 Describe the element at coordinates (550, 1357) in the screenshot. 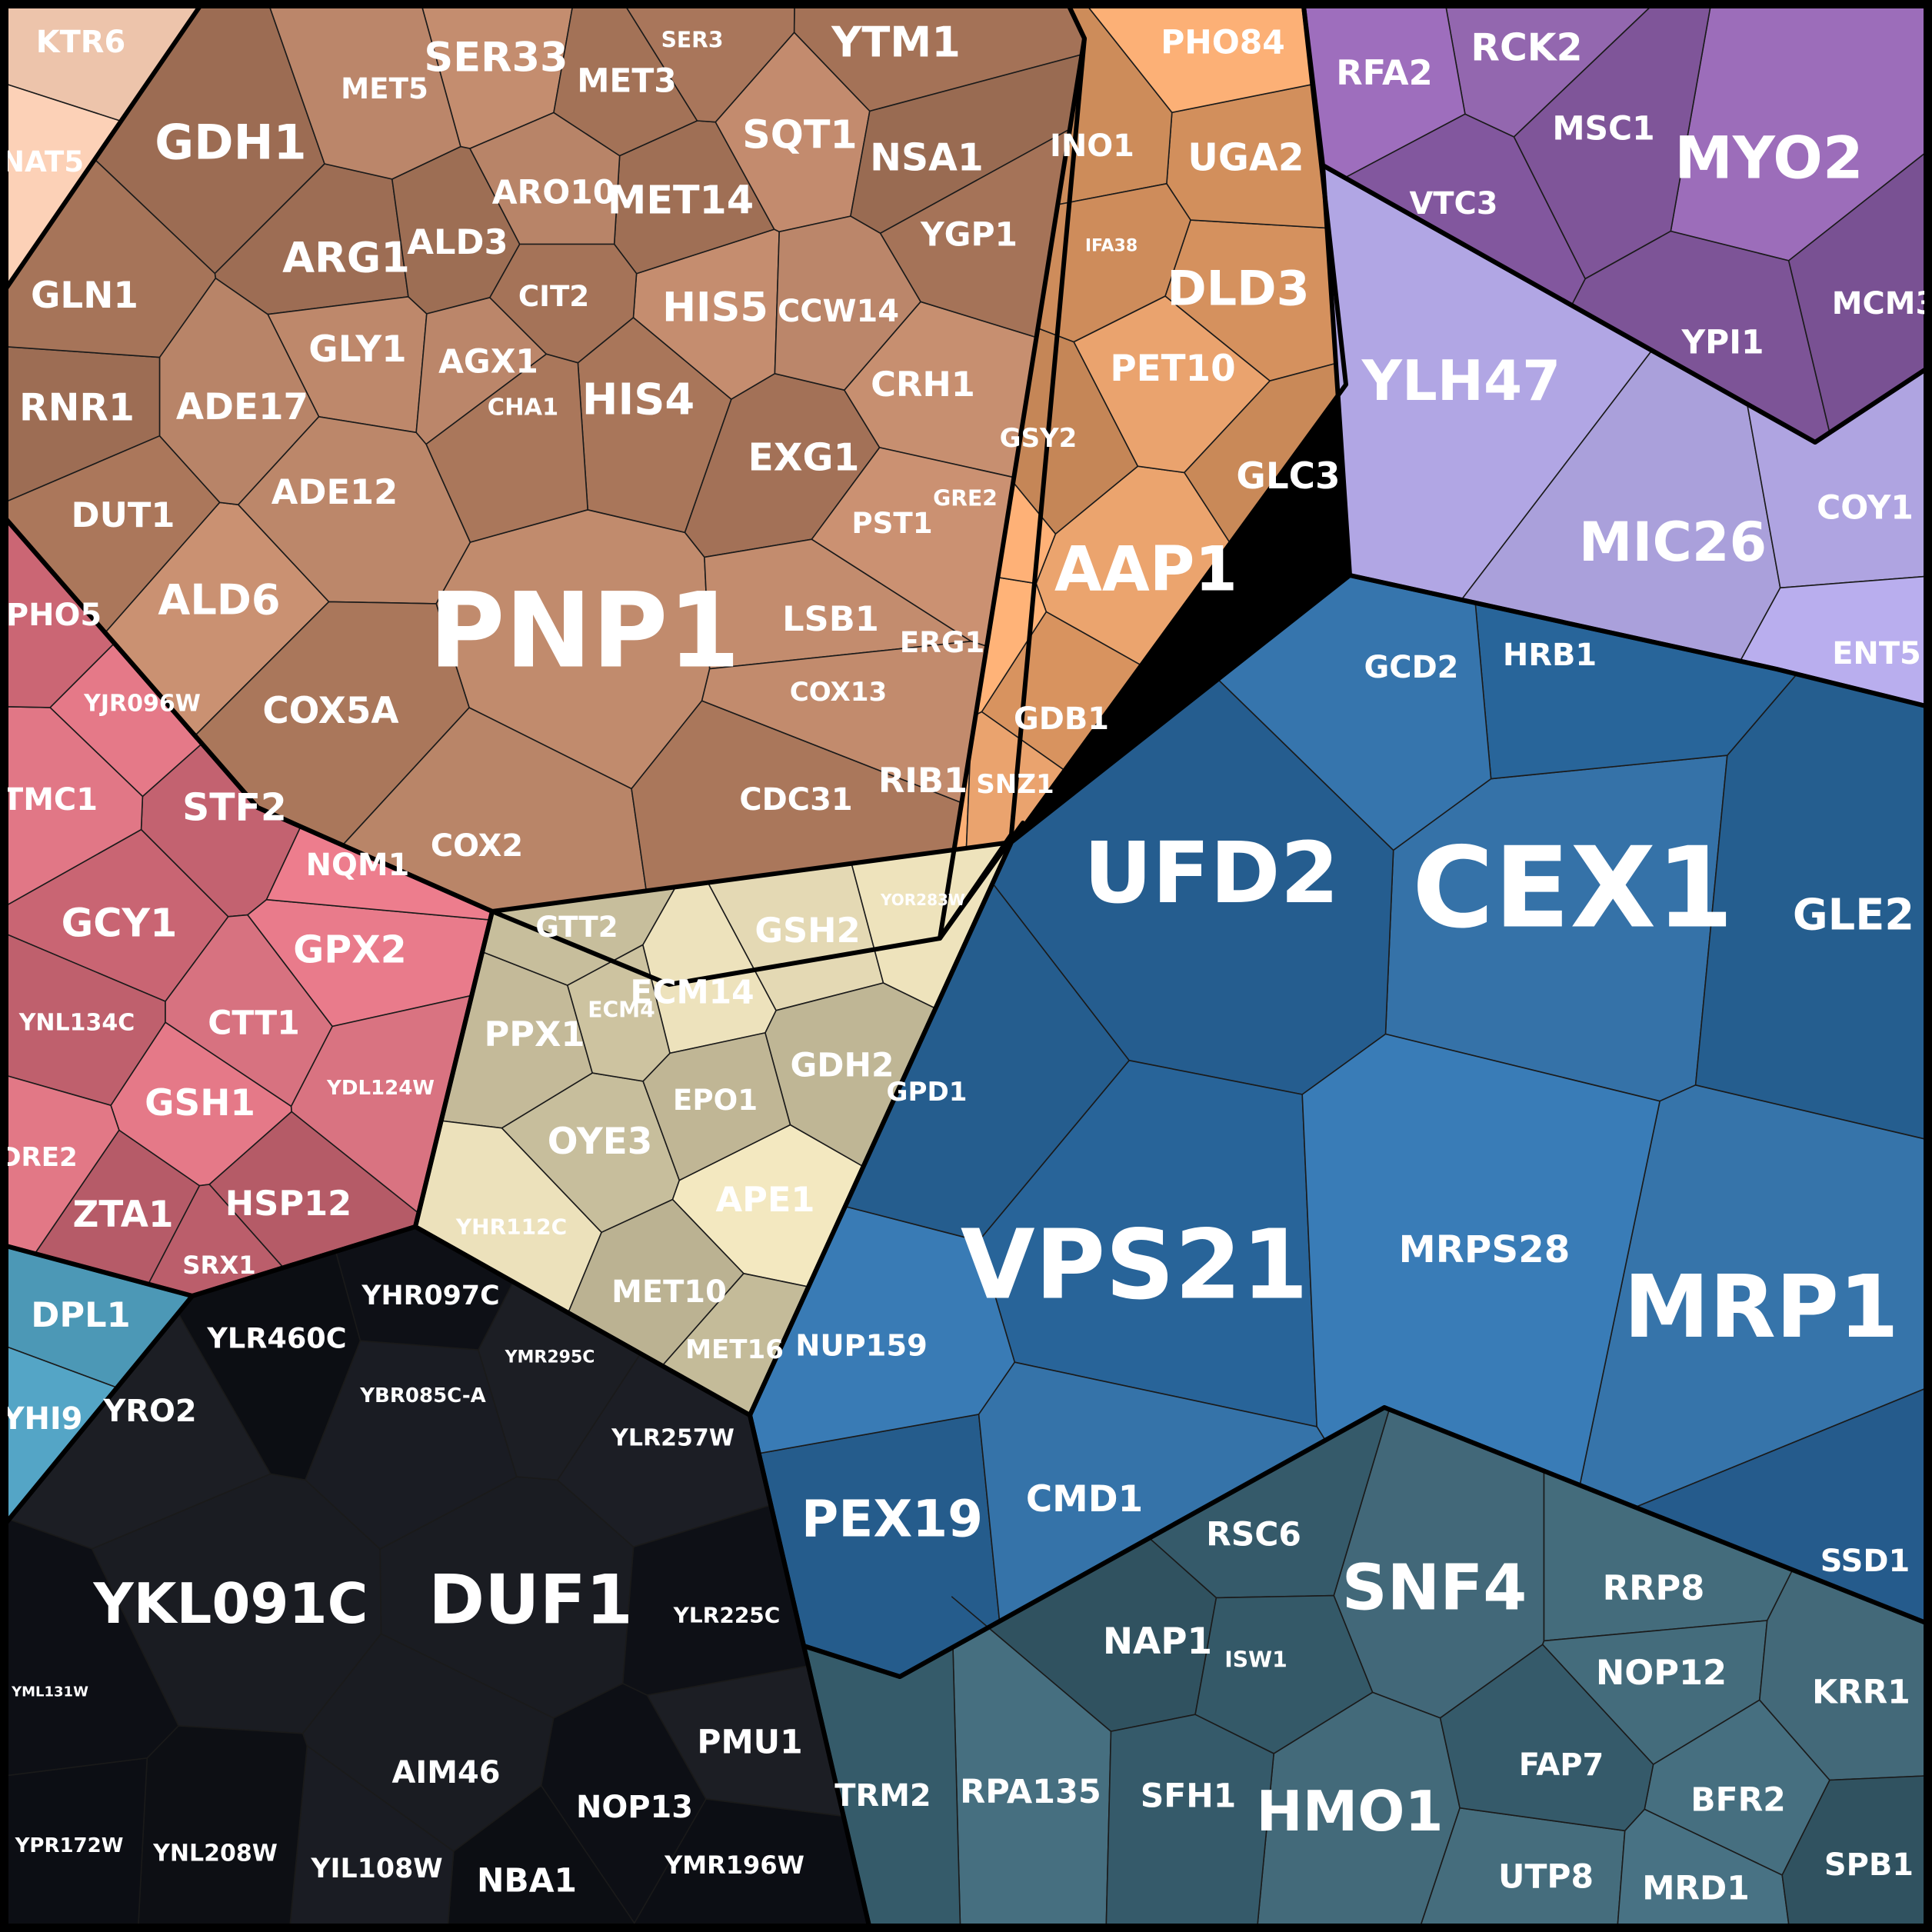

I see `label-ymr295c: YMR295C` at that location.